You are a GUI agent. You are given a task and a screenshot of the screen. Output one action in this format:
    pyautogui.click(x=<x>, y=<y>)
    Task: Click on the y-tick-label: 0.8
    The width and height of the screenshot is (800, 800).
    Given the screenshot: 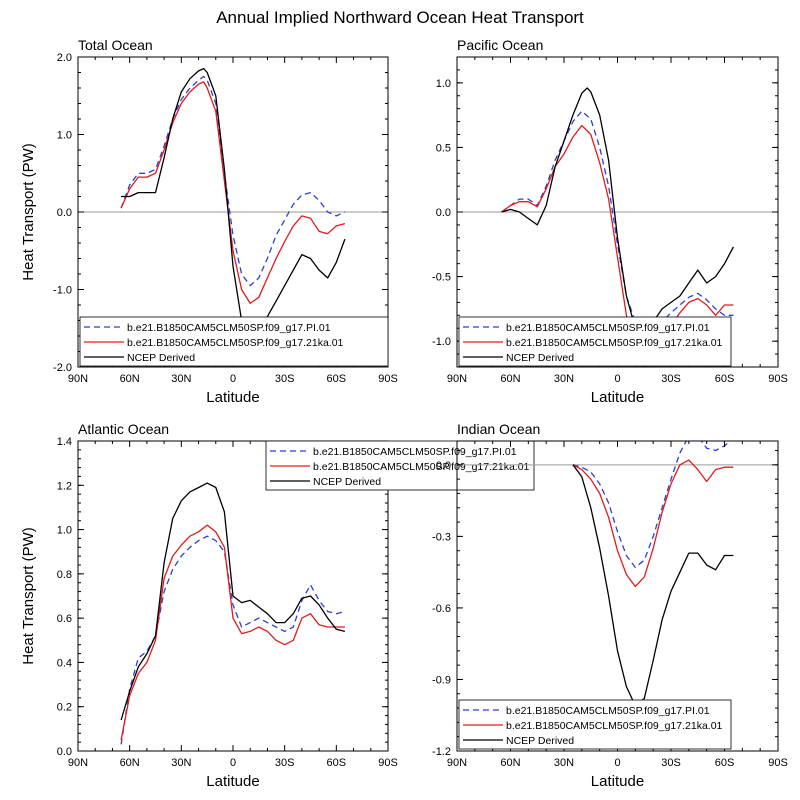 What is the action you would take?
    pyautogui.click(x=64, y=575)
    